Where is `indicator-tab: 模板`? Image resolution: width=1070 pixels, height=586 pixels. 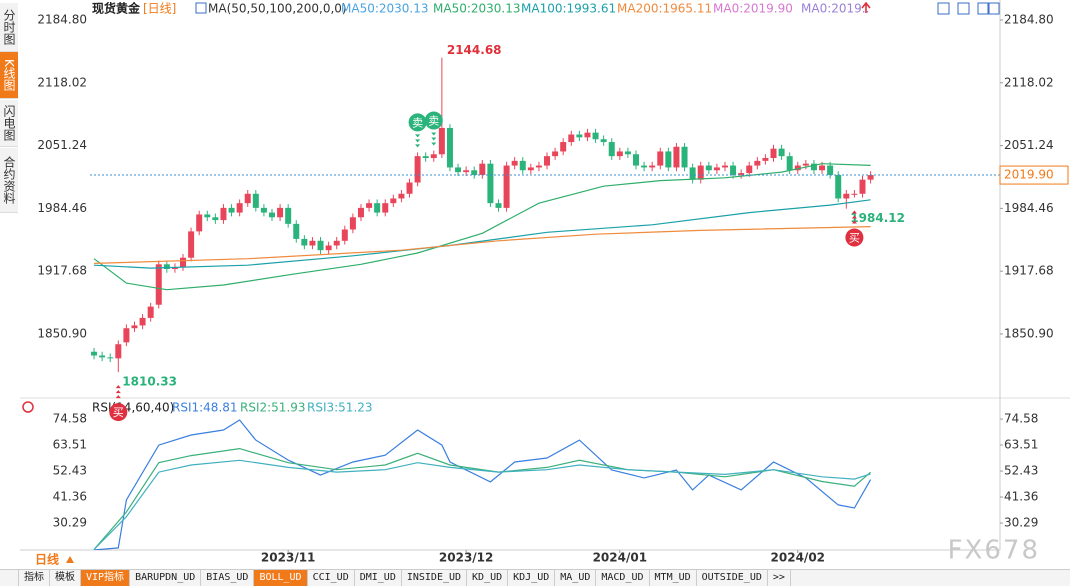 indicator-tab: 模板 is located at coordinates (65, 578).